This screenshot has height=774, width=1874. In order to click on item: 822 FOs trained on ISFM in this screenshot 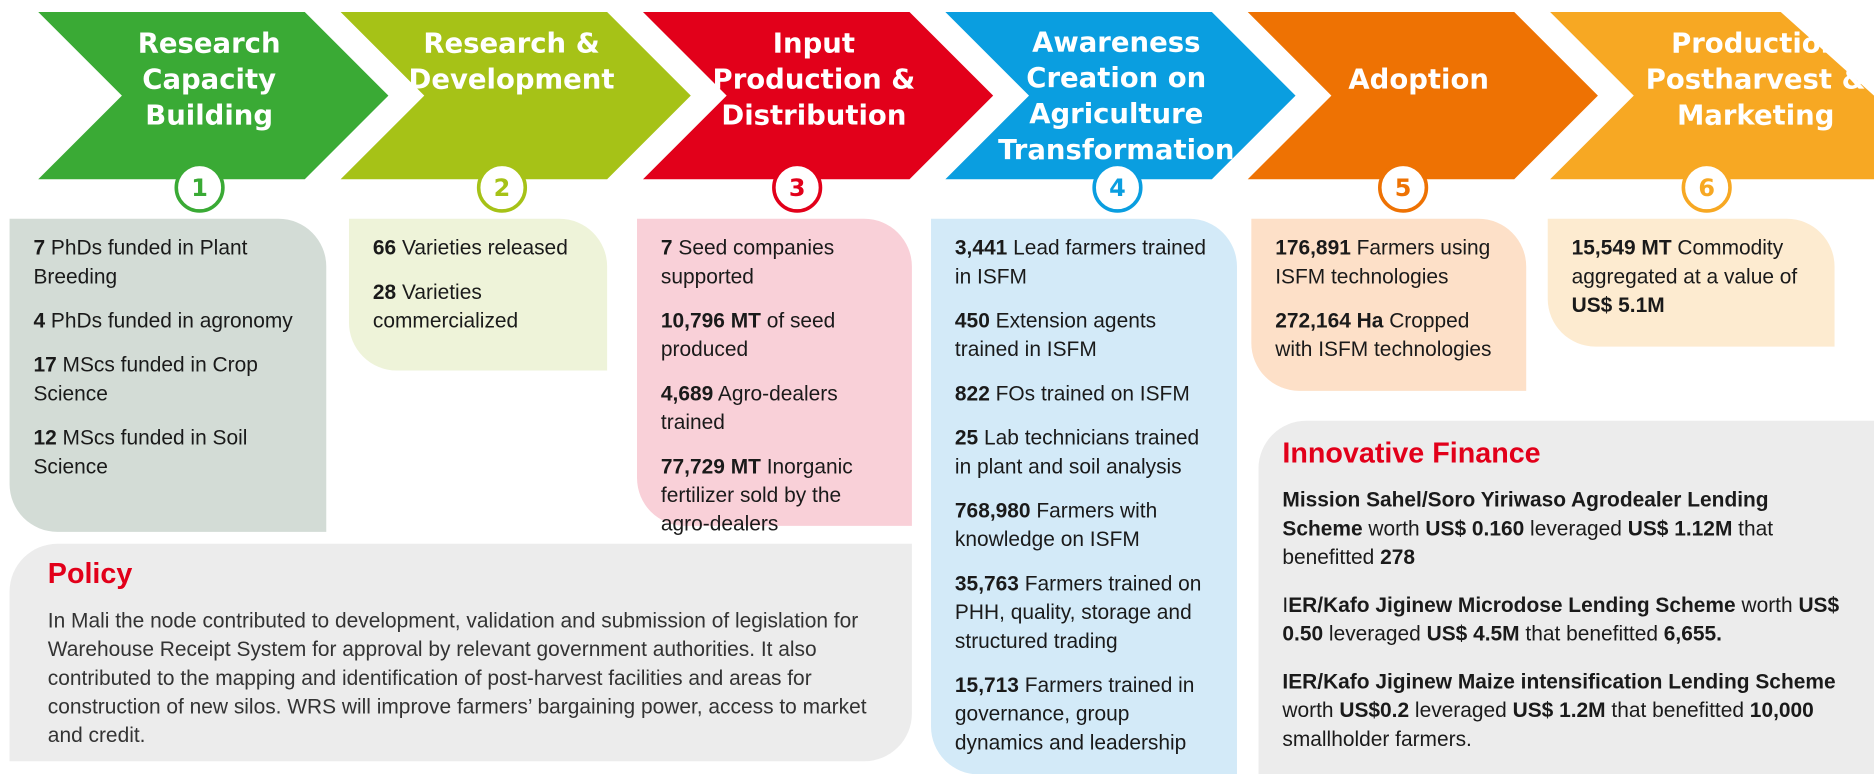, I will do `click(1086, 393)`.